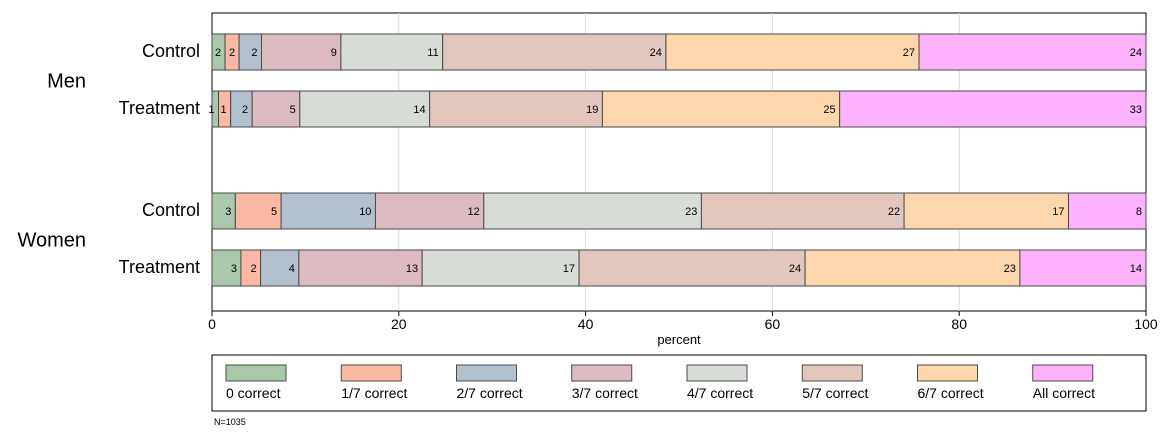 Image resolution: width=1161 pixels, height=435 pixels. Describe the element at coordinates (1064, 393) in the screenshot. I see `legend-label: All correct` at that location.